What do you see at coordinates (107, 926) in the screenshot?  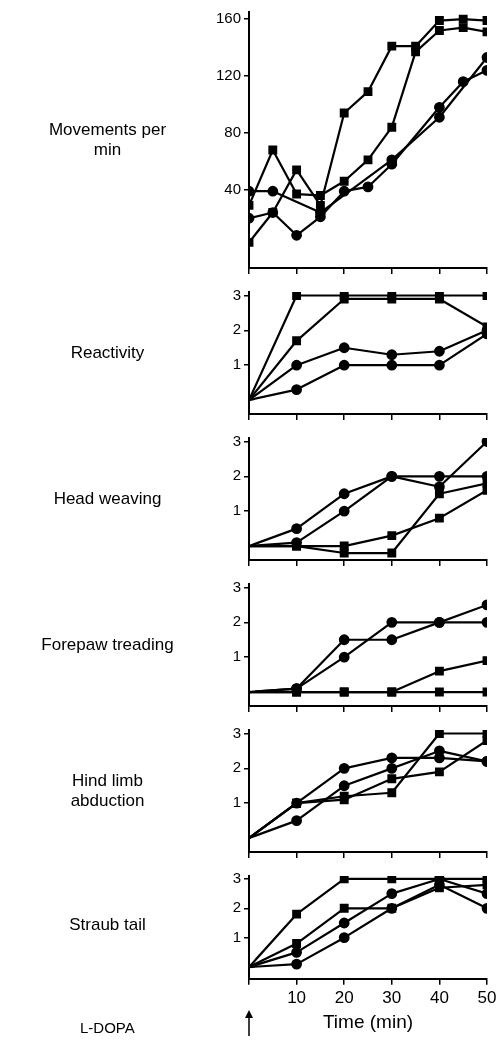 I see `y-axis-title: Straub tail` at bounding box center [107, 926].